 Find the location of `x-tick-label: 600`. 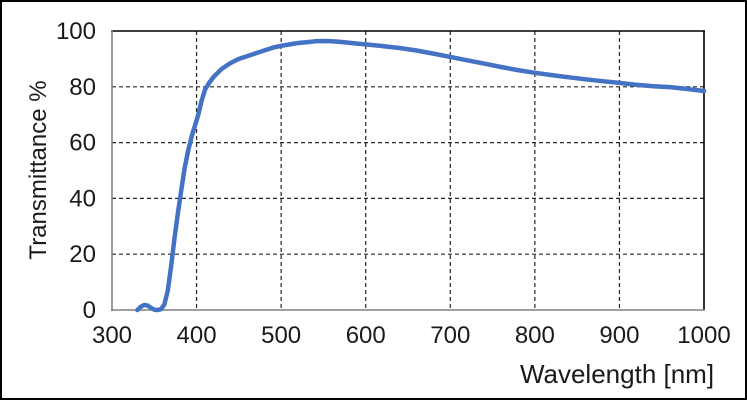

x-tick-label: 600 is located at coordinates (366, 335).